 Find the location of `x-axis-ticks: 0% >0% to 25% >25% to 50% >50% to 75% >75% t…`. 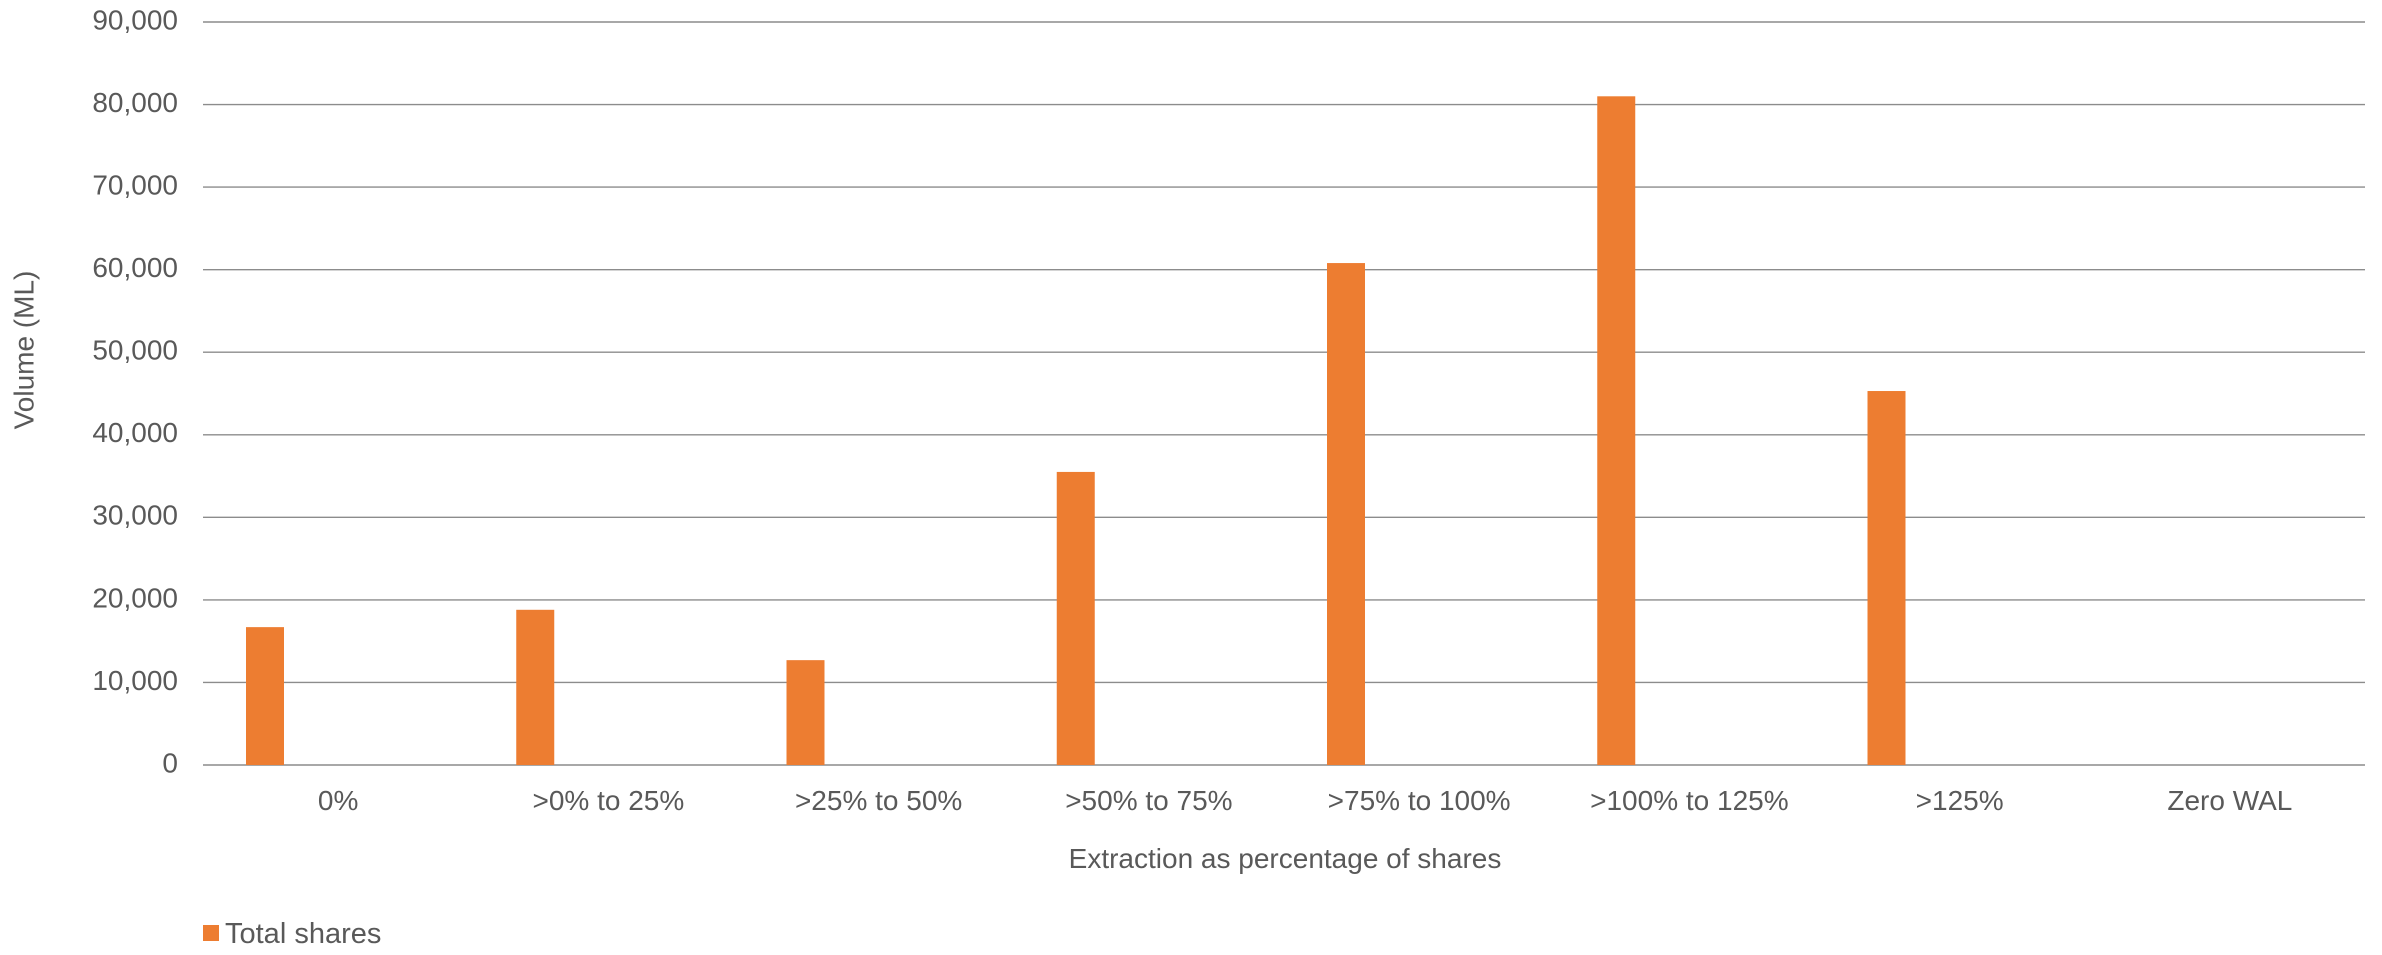

x-axis-ticks: 0% >0% to 25% >25% to 50% >50% to 75% >75% t… is located at coordinates (1305, 800).